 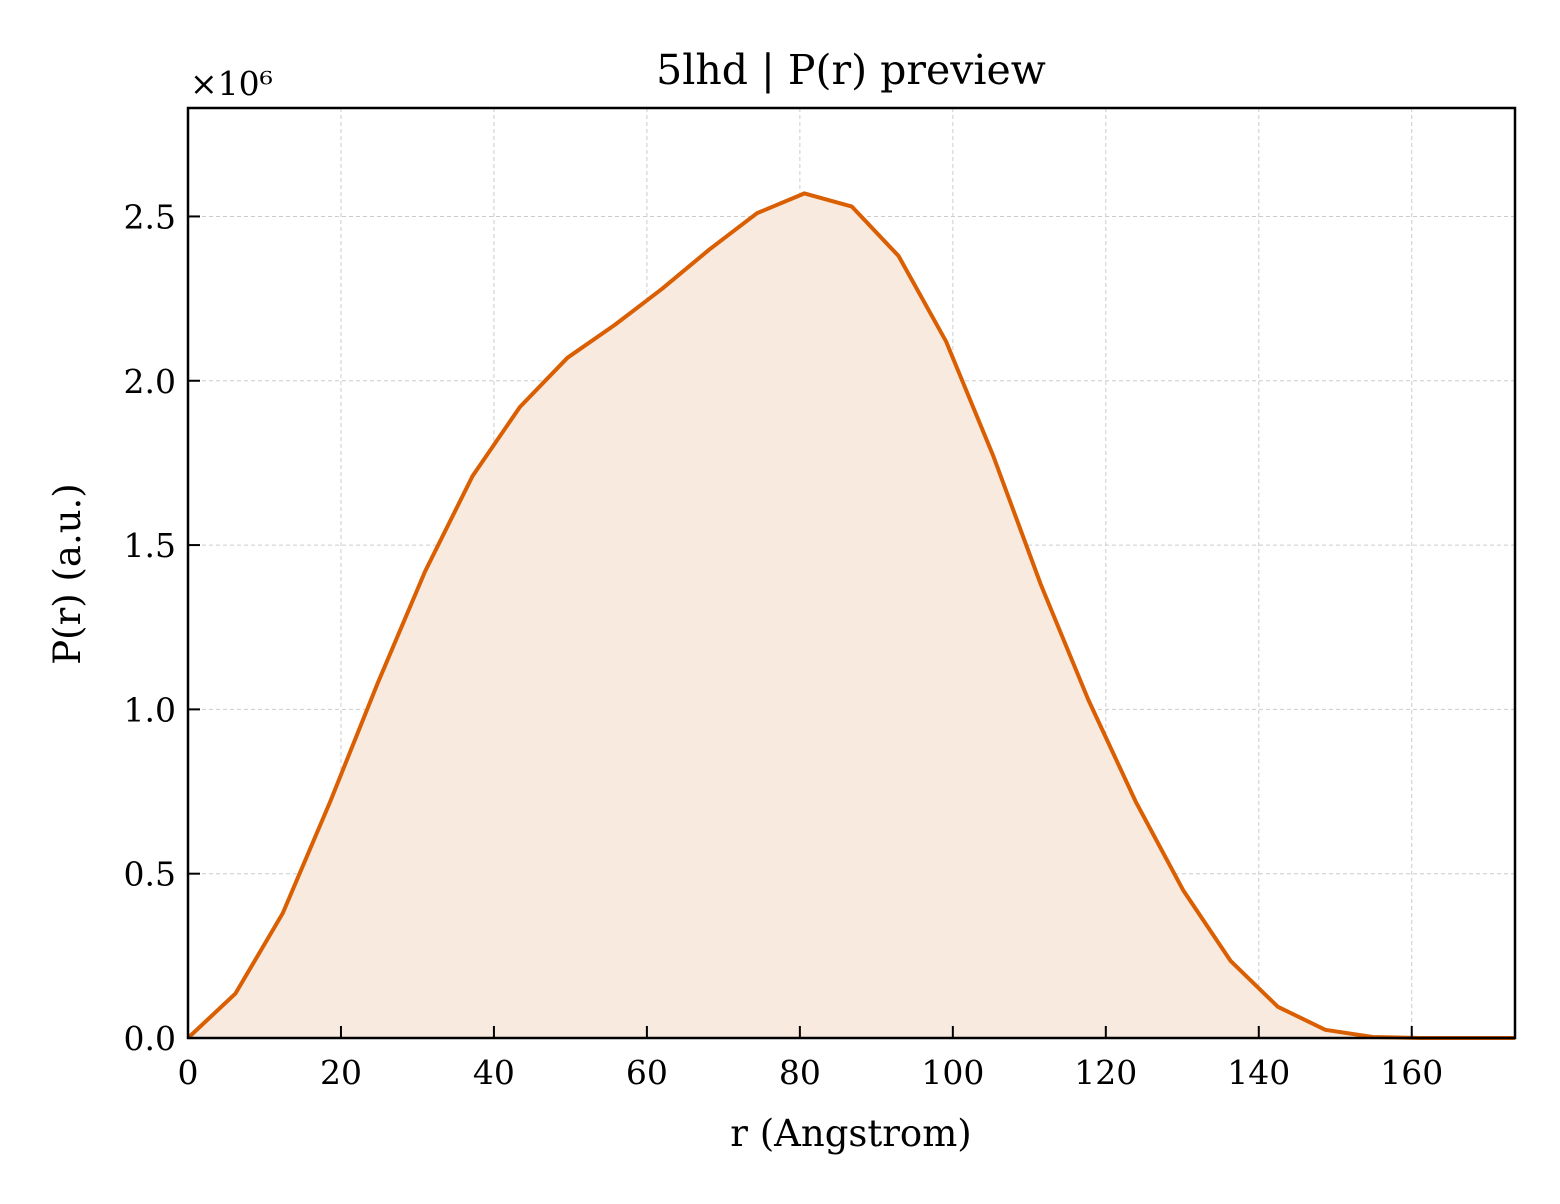 What do you see at coordinates (188, 1072) in the screenshot?
I see `x-tick-label: 0` at bounding box center [188, 1072].